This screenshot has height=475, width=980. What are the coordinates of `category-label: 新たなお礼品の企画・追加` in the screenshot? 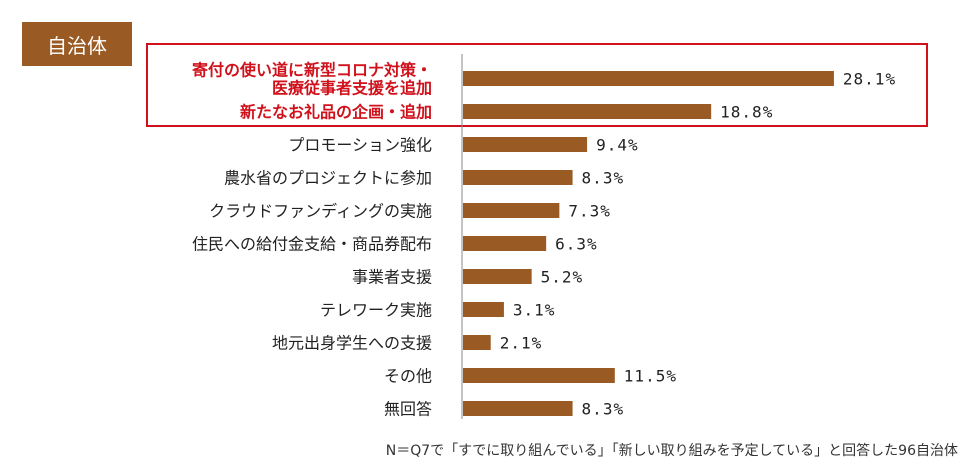 It's located at (336, 112).